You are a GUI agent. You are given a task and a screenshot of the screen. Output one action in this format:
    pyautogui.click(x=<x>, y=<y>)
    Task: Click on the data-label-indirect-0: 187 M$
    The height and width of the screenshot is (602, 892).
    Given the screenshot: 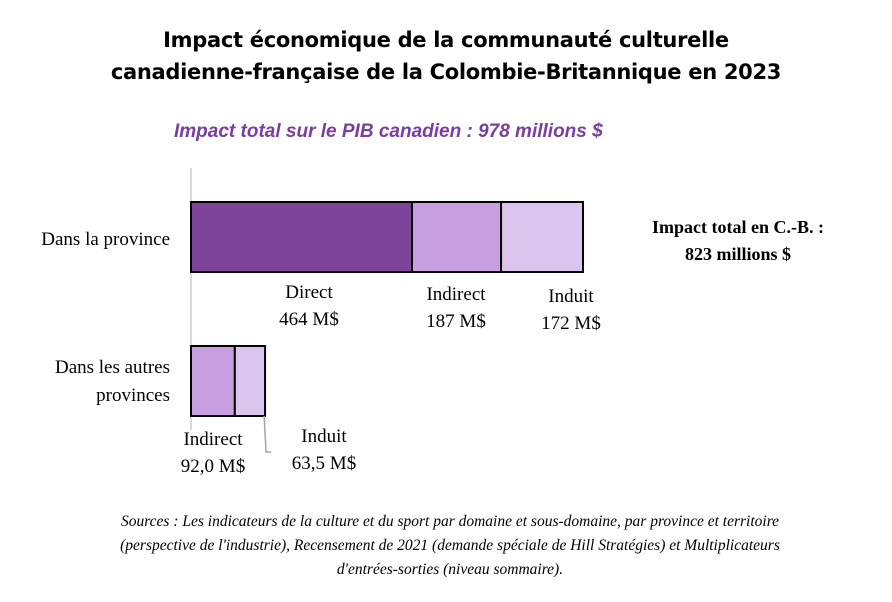 What is the action you would take?
    pyautogui.click(x=456, y=321)
    